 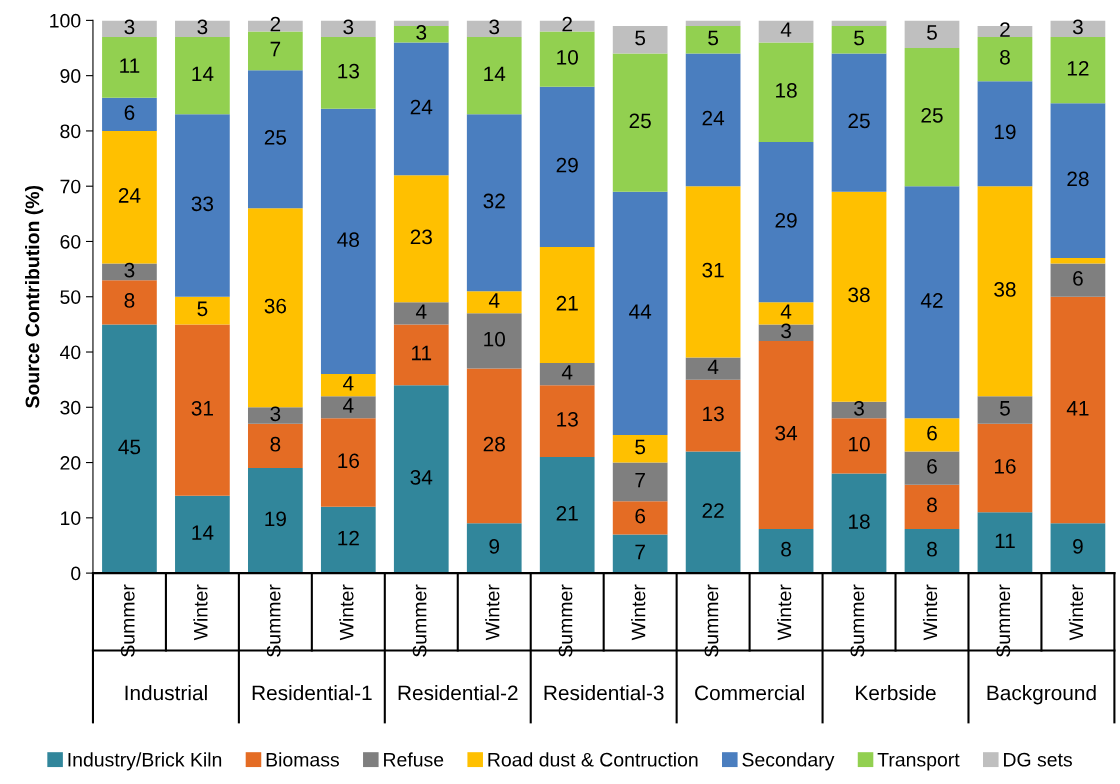 What do you see at coordinates (1077, 408) in the screenshot?
I see `data-label: 41` at bounding box center [1077, 408].